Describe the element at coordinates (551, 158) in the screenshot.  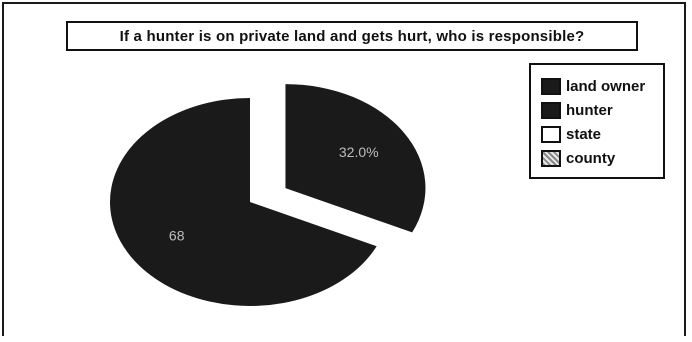
I see `legend-swatch-county` at that location.